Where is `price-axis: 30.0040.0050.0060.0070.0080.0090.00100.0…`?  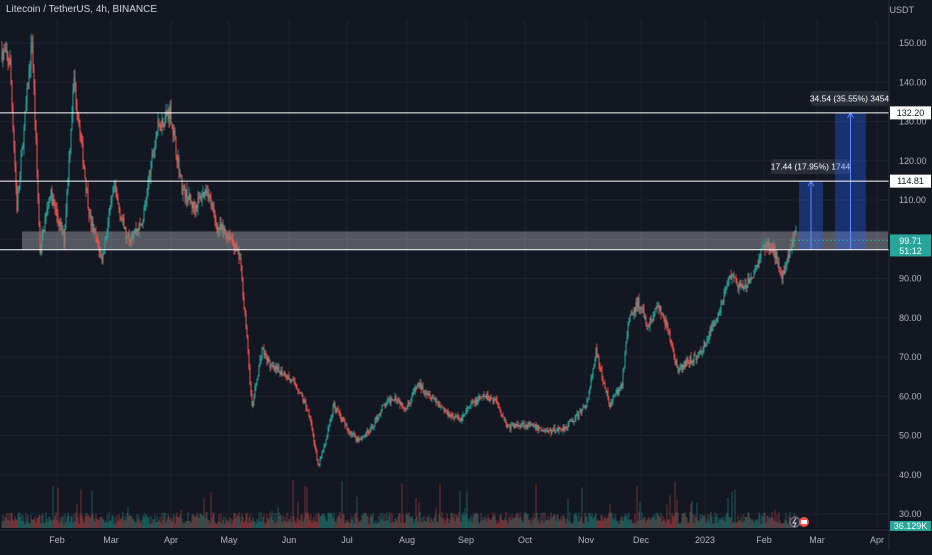 price-axis: 30.0040.0050.0060.0070.0080.0090.00100.0… is located at coordinates (910, 275).